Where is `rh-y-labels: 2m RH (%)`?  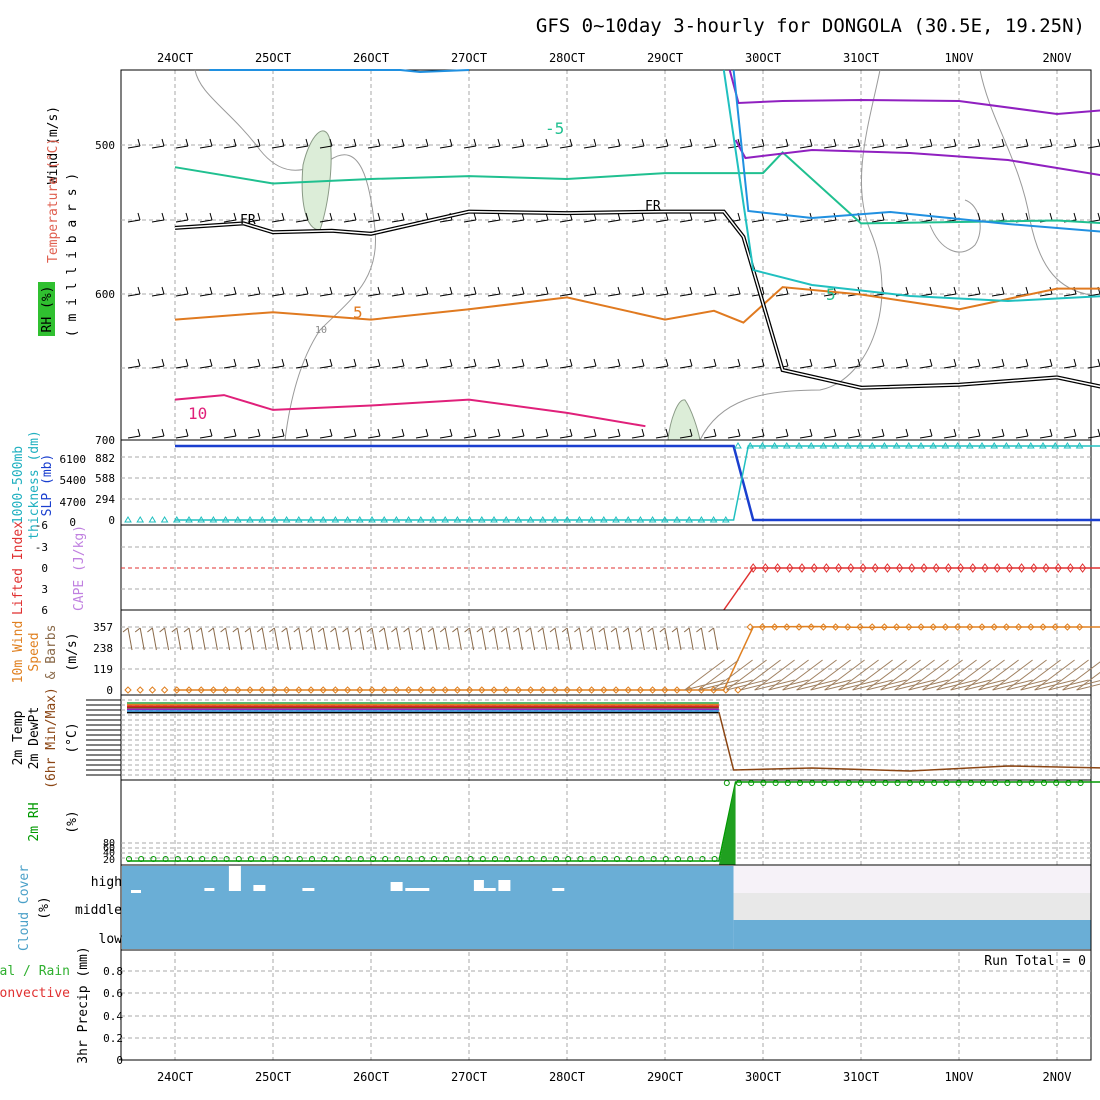
rh-y-labels: 2m RH (%) is located at coordinates (53, 821).